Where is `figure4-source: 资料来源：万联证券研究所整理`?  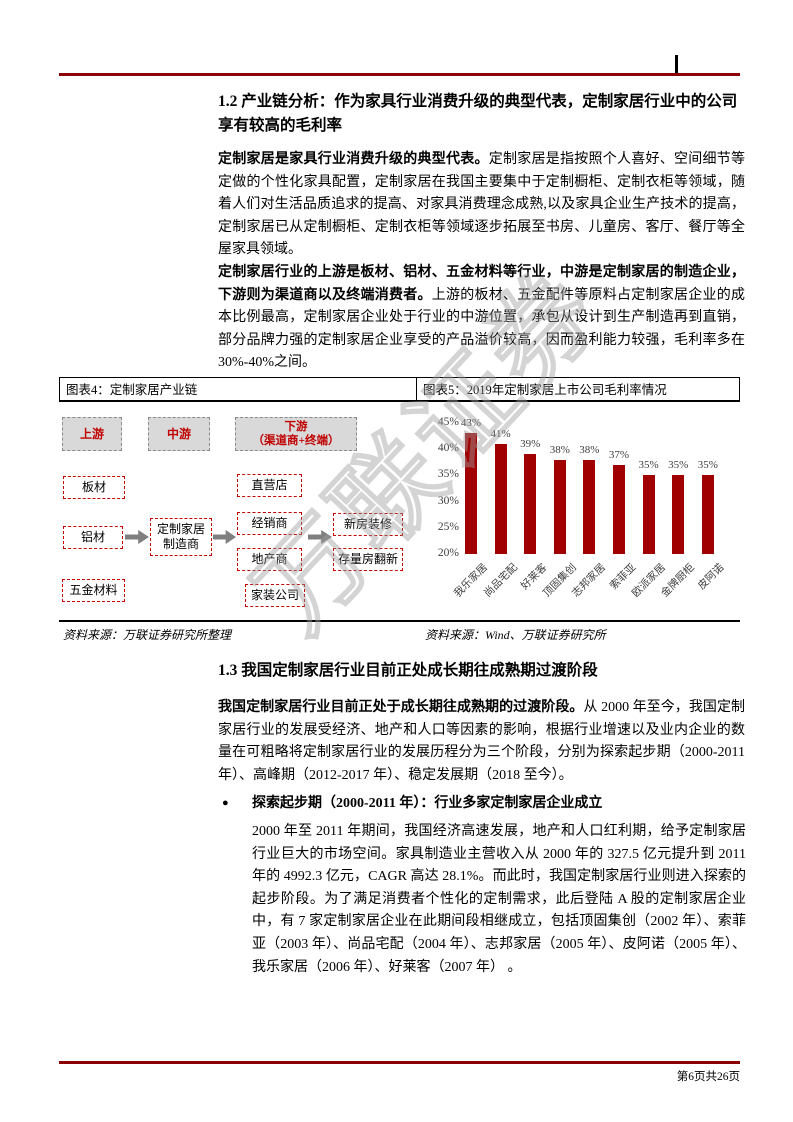
figure4-source: 资料来源：万联证券研究所整理 is located at coordinates (147, 635).